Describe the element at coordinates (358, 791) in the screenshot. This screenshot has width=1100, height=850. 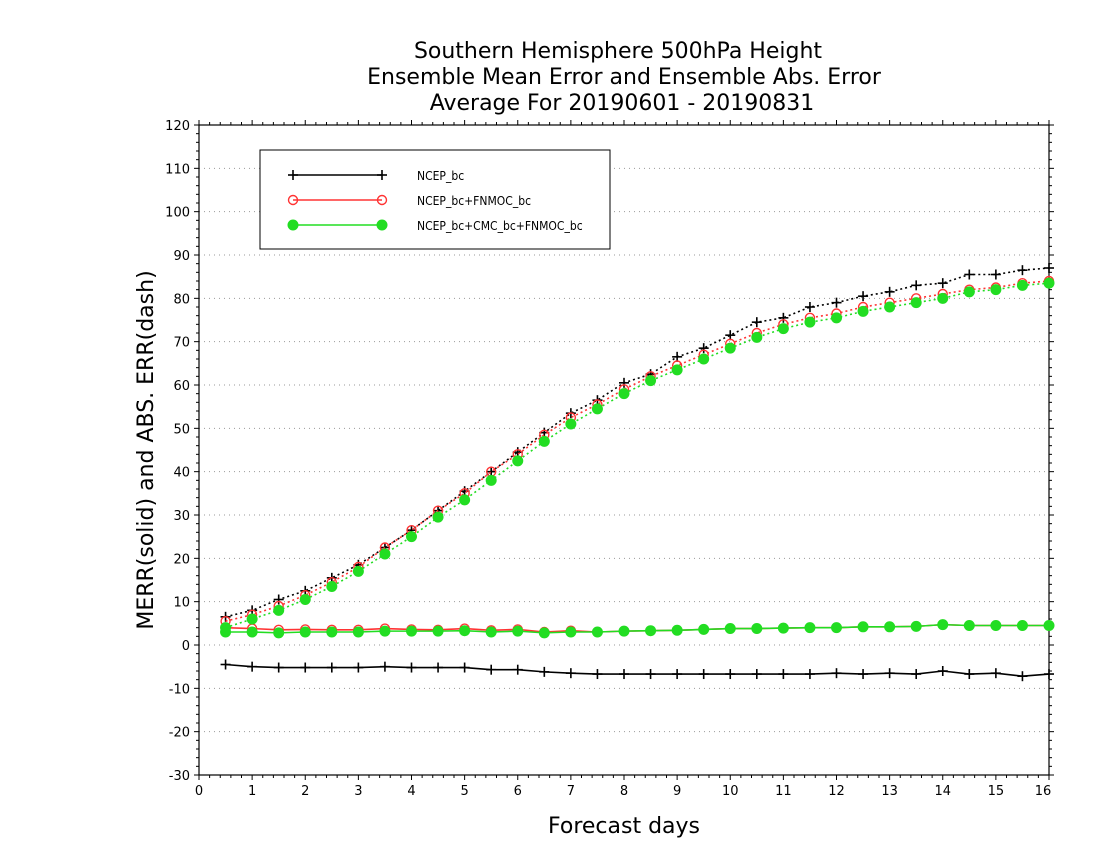
I see `x-tick-label: 3` at that location.